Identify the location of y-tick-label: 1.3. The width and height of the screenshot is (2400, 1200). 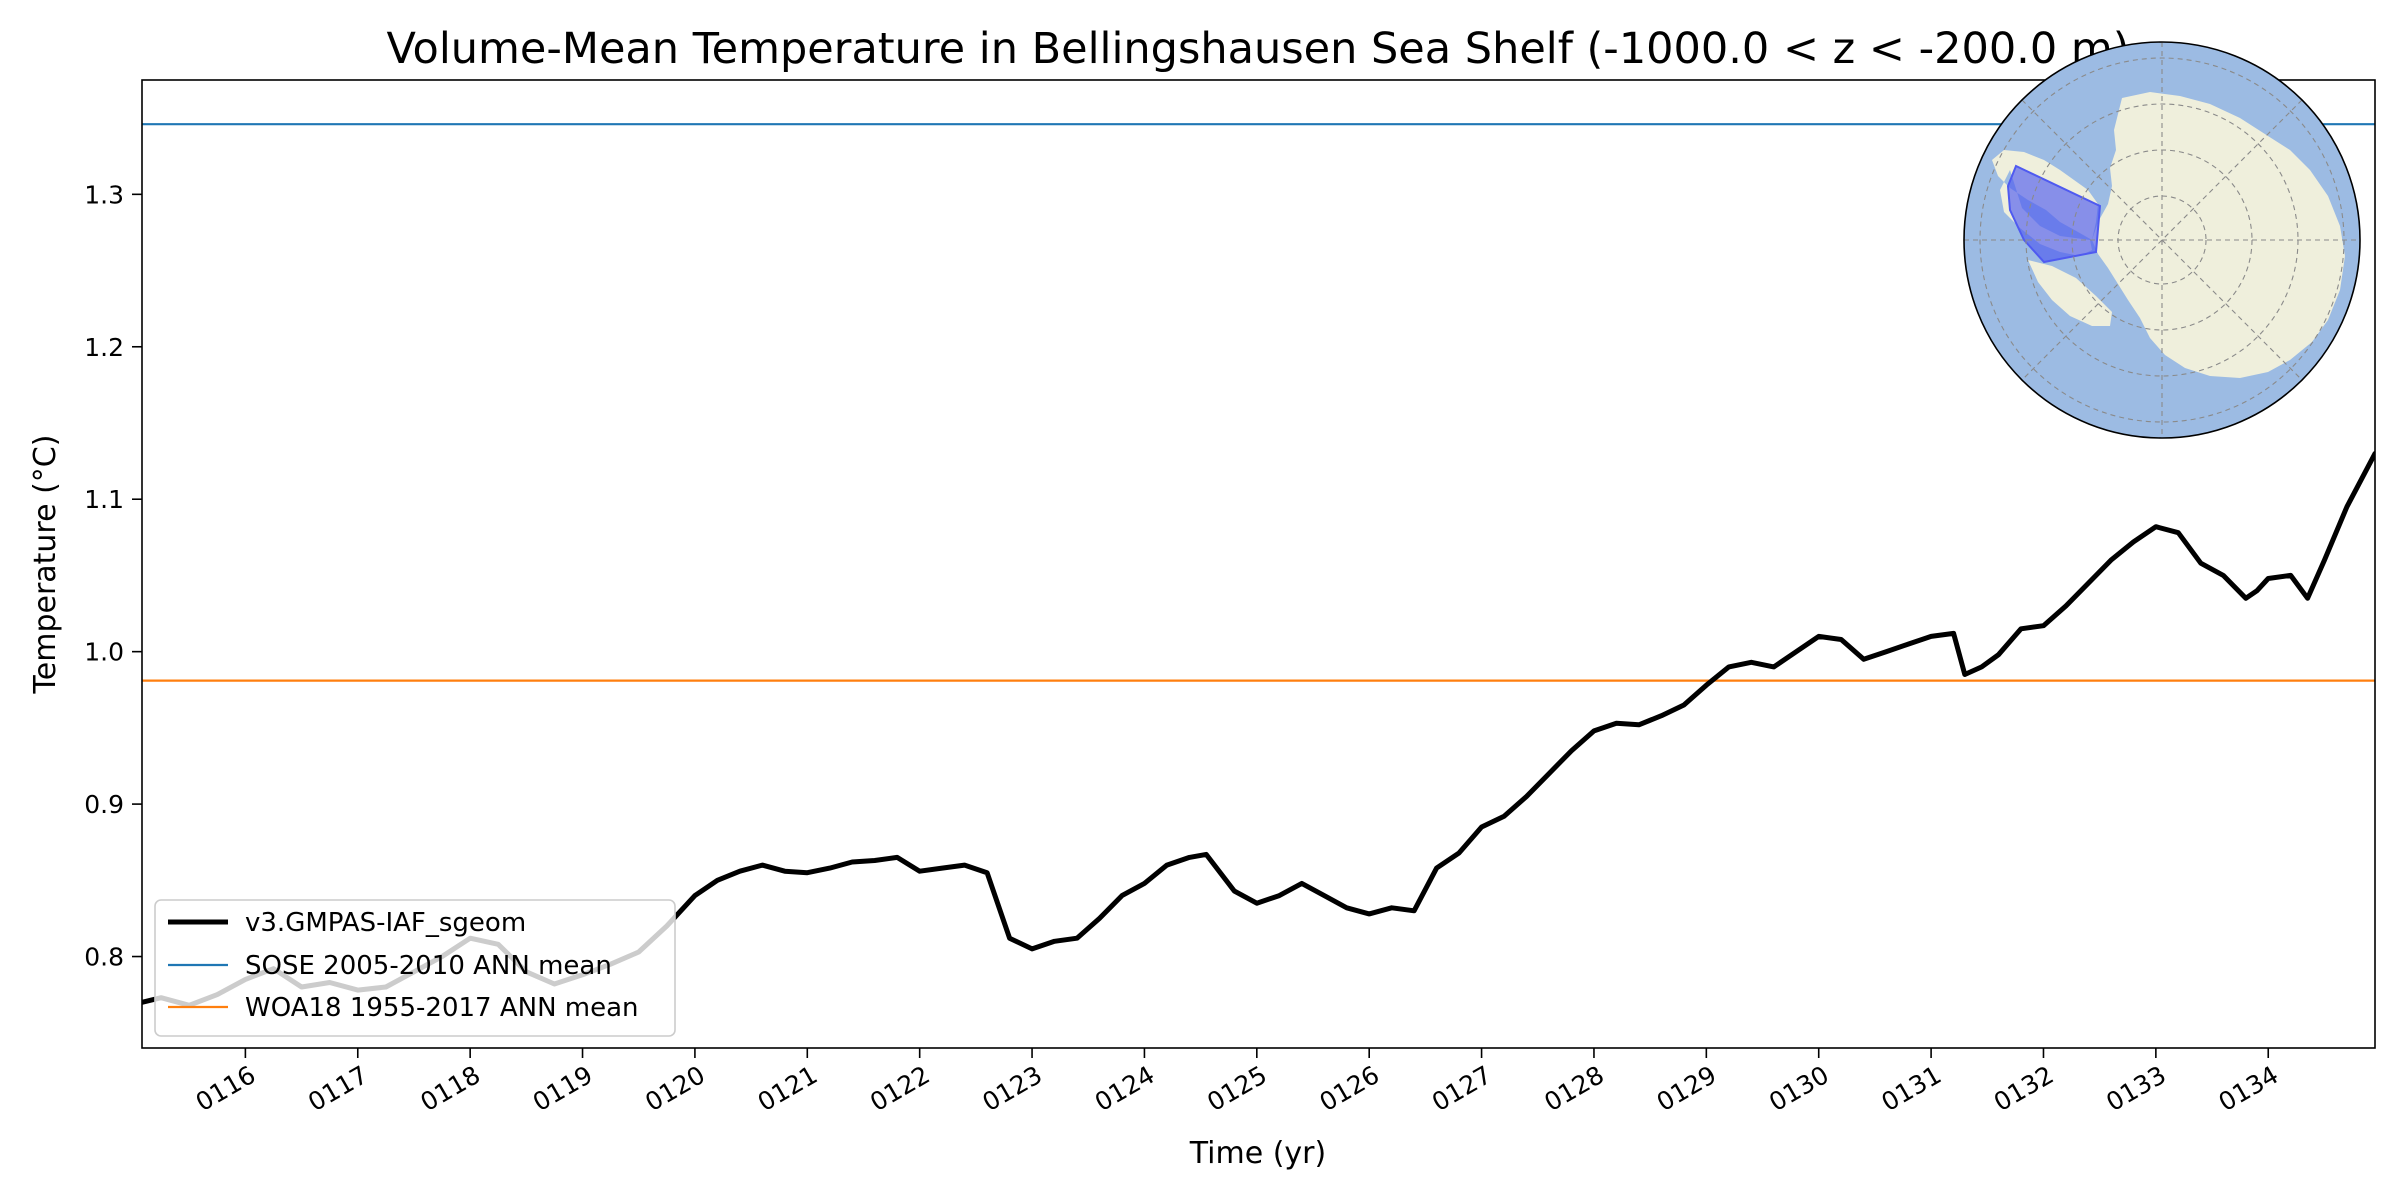
(104, 194).